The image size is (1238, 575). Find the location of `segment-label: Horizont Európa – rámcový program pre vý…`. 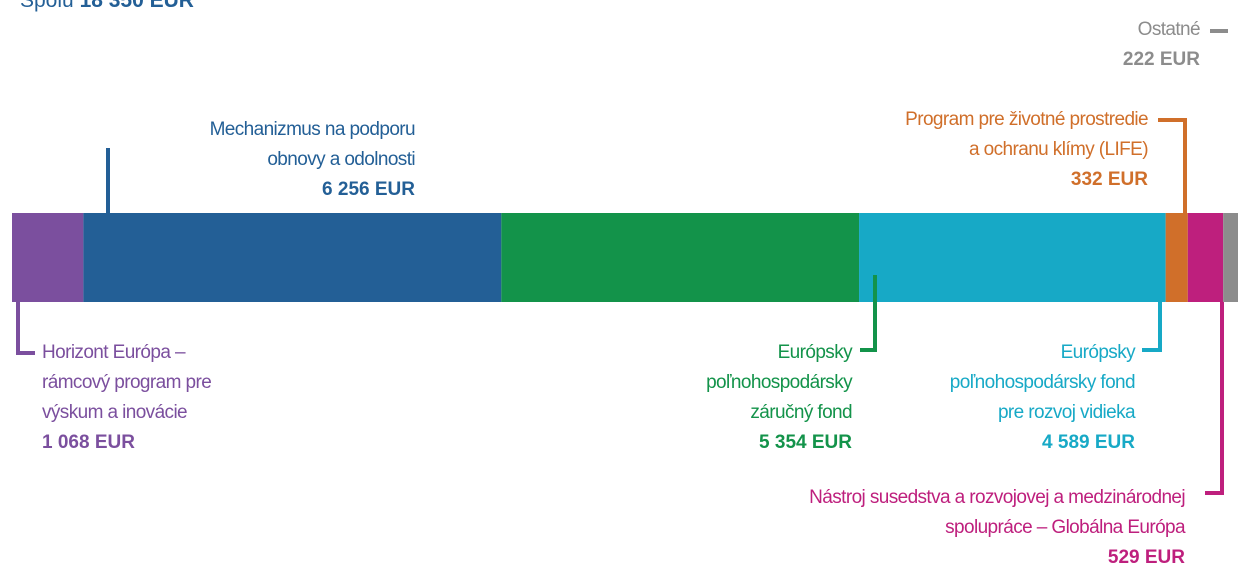

segment-label: Horizont Európa – rámcový program pre vý… is located at coordinates (127, 398).